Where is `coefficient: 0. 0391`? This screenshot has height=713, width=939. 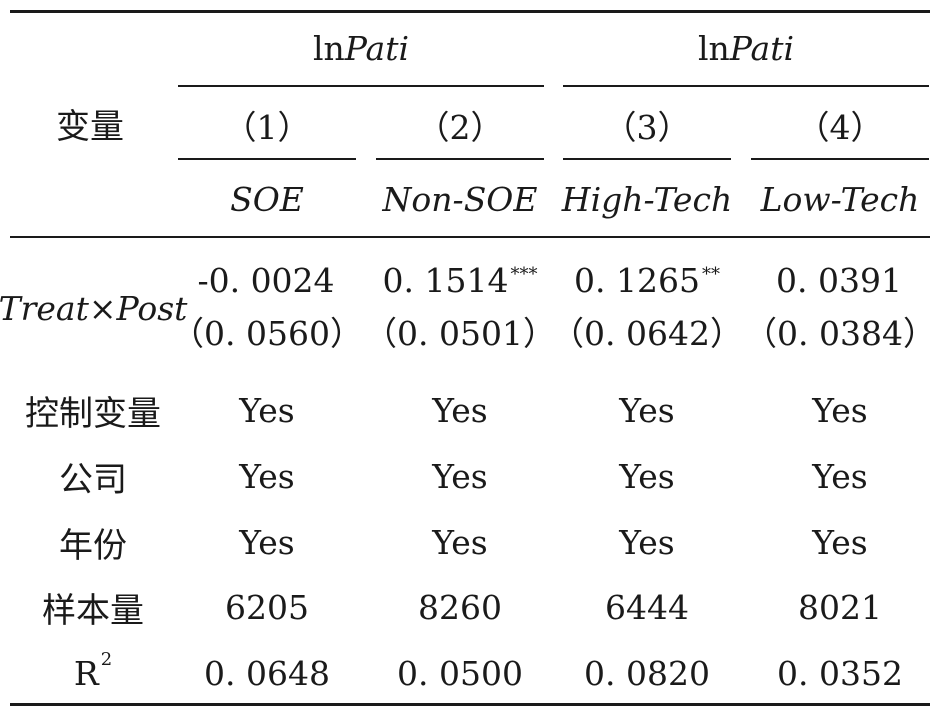 coefficient: 0. 0391 is located at coordinates (839, 281).